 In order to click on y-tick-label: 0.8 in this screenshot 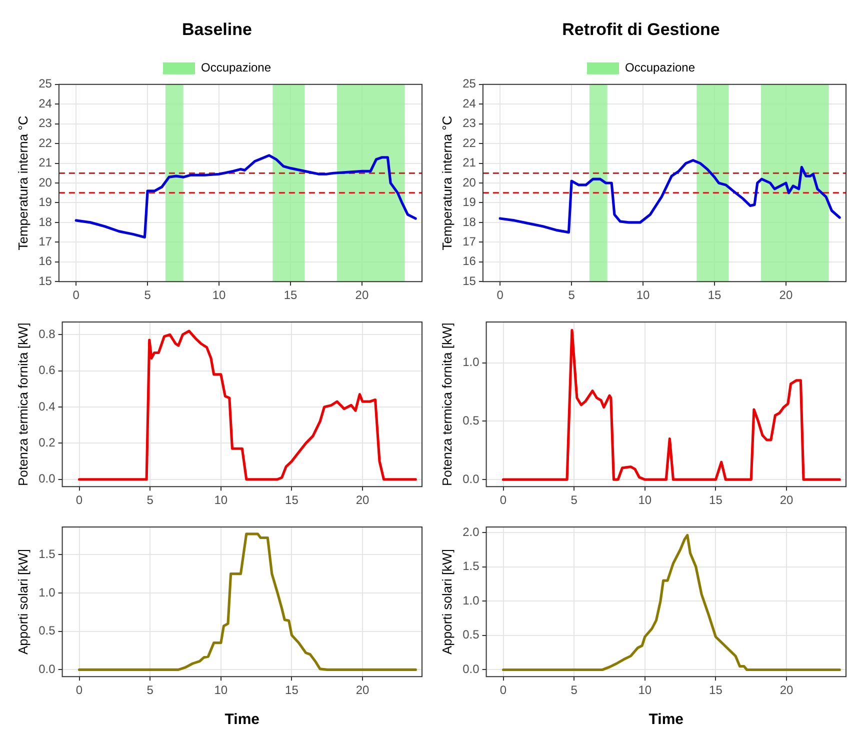, I will do `click(47, 333)`.